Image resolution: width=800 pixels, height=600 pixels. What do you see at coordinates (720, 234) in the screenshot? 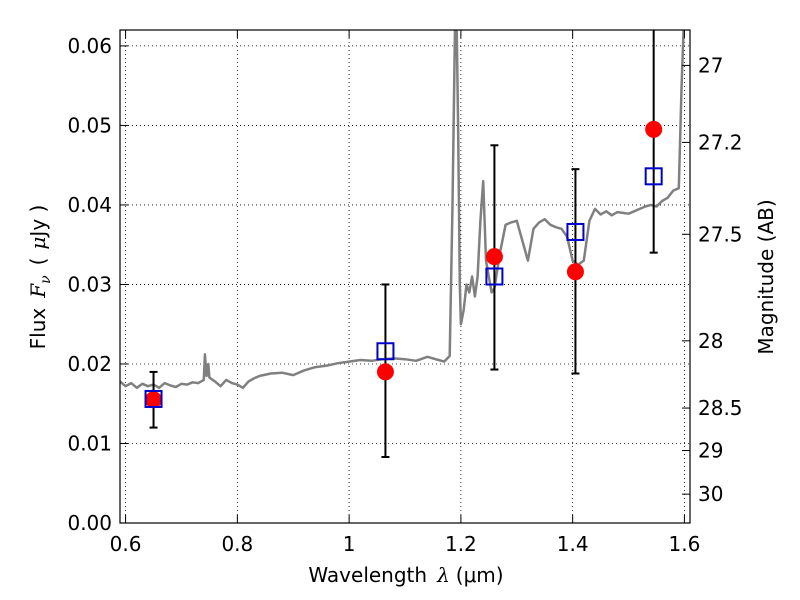
I see `y2-tick-label: 27.5` at bounding box center [720, 234].